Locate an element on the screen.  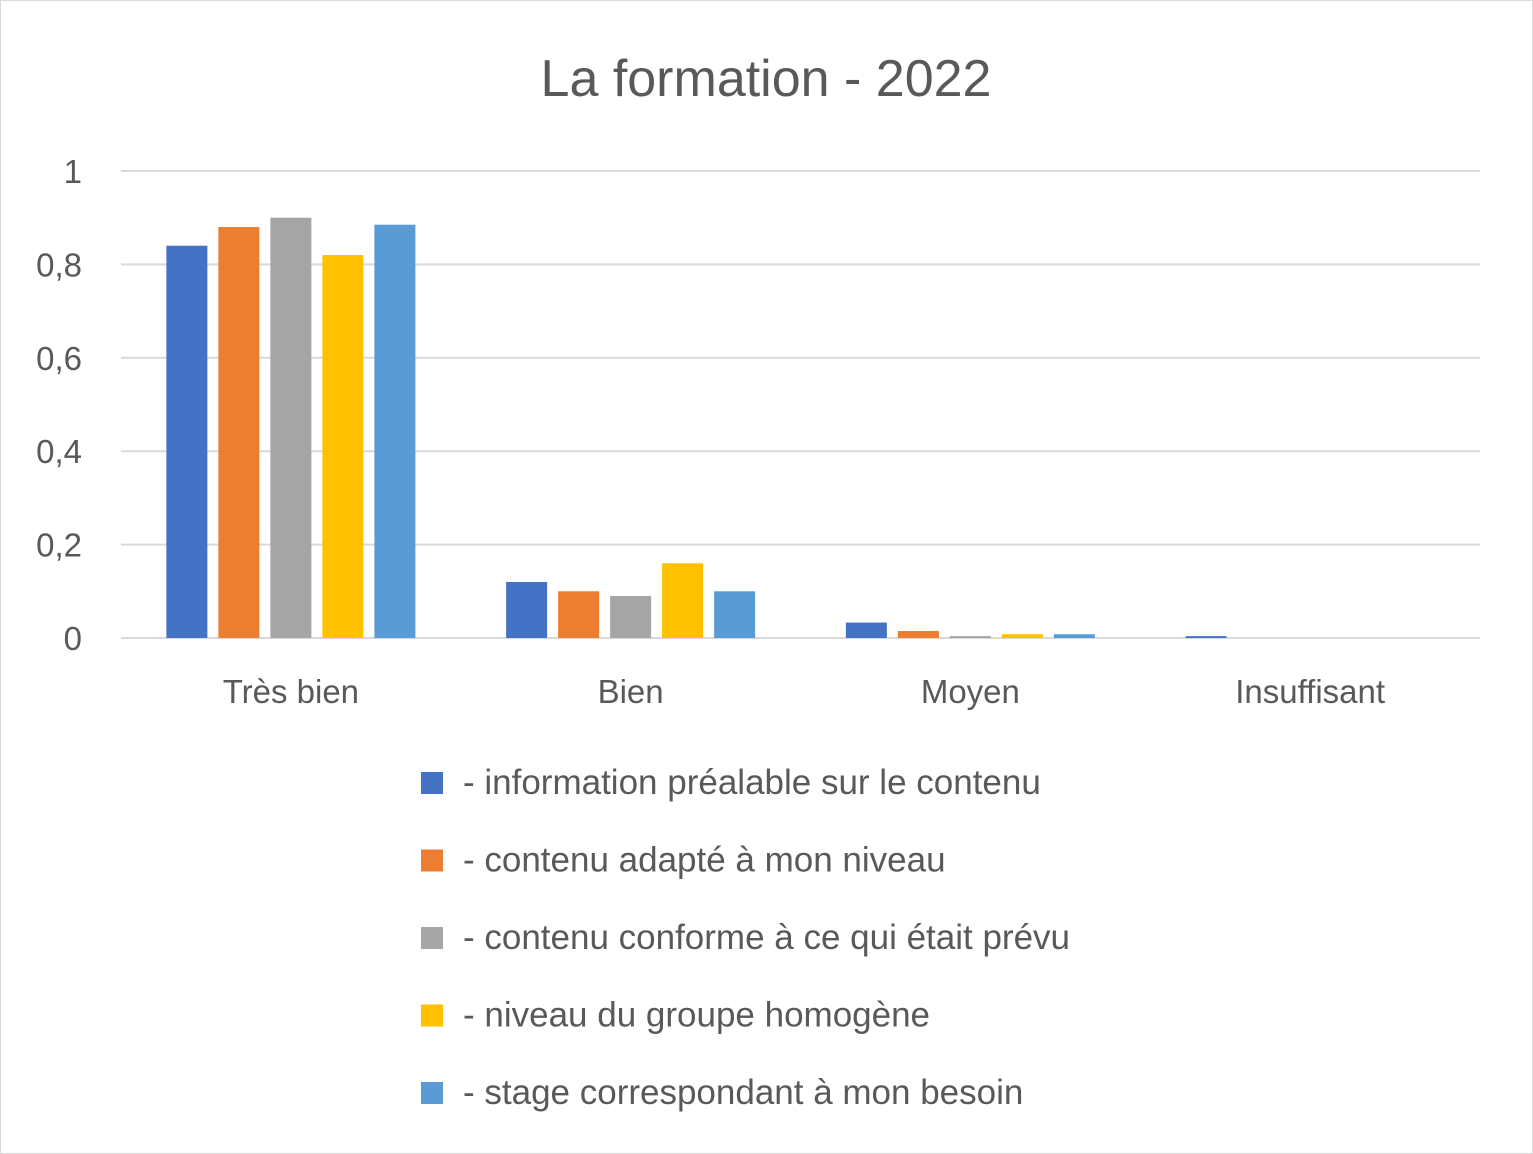
y-tick-label: 1 is located at coordinates (73, 171).